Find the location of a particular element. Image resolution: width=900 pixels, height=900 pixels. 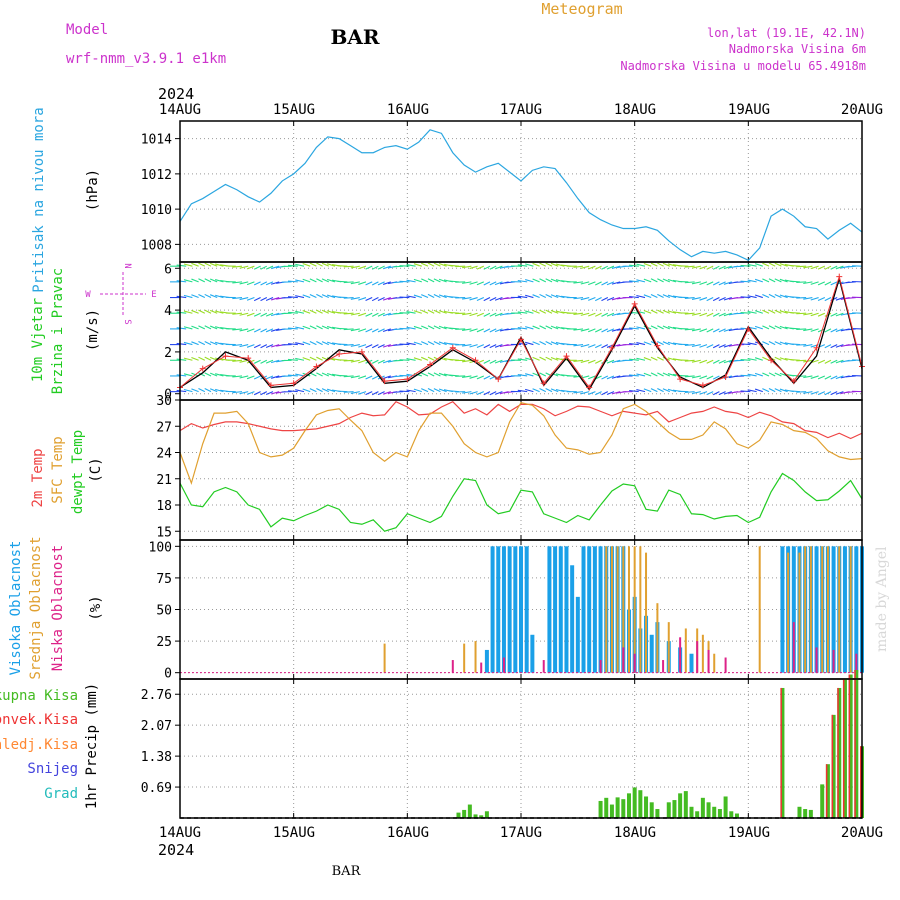

compass-w-label: W is located at coordinates (88, 295).